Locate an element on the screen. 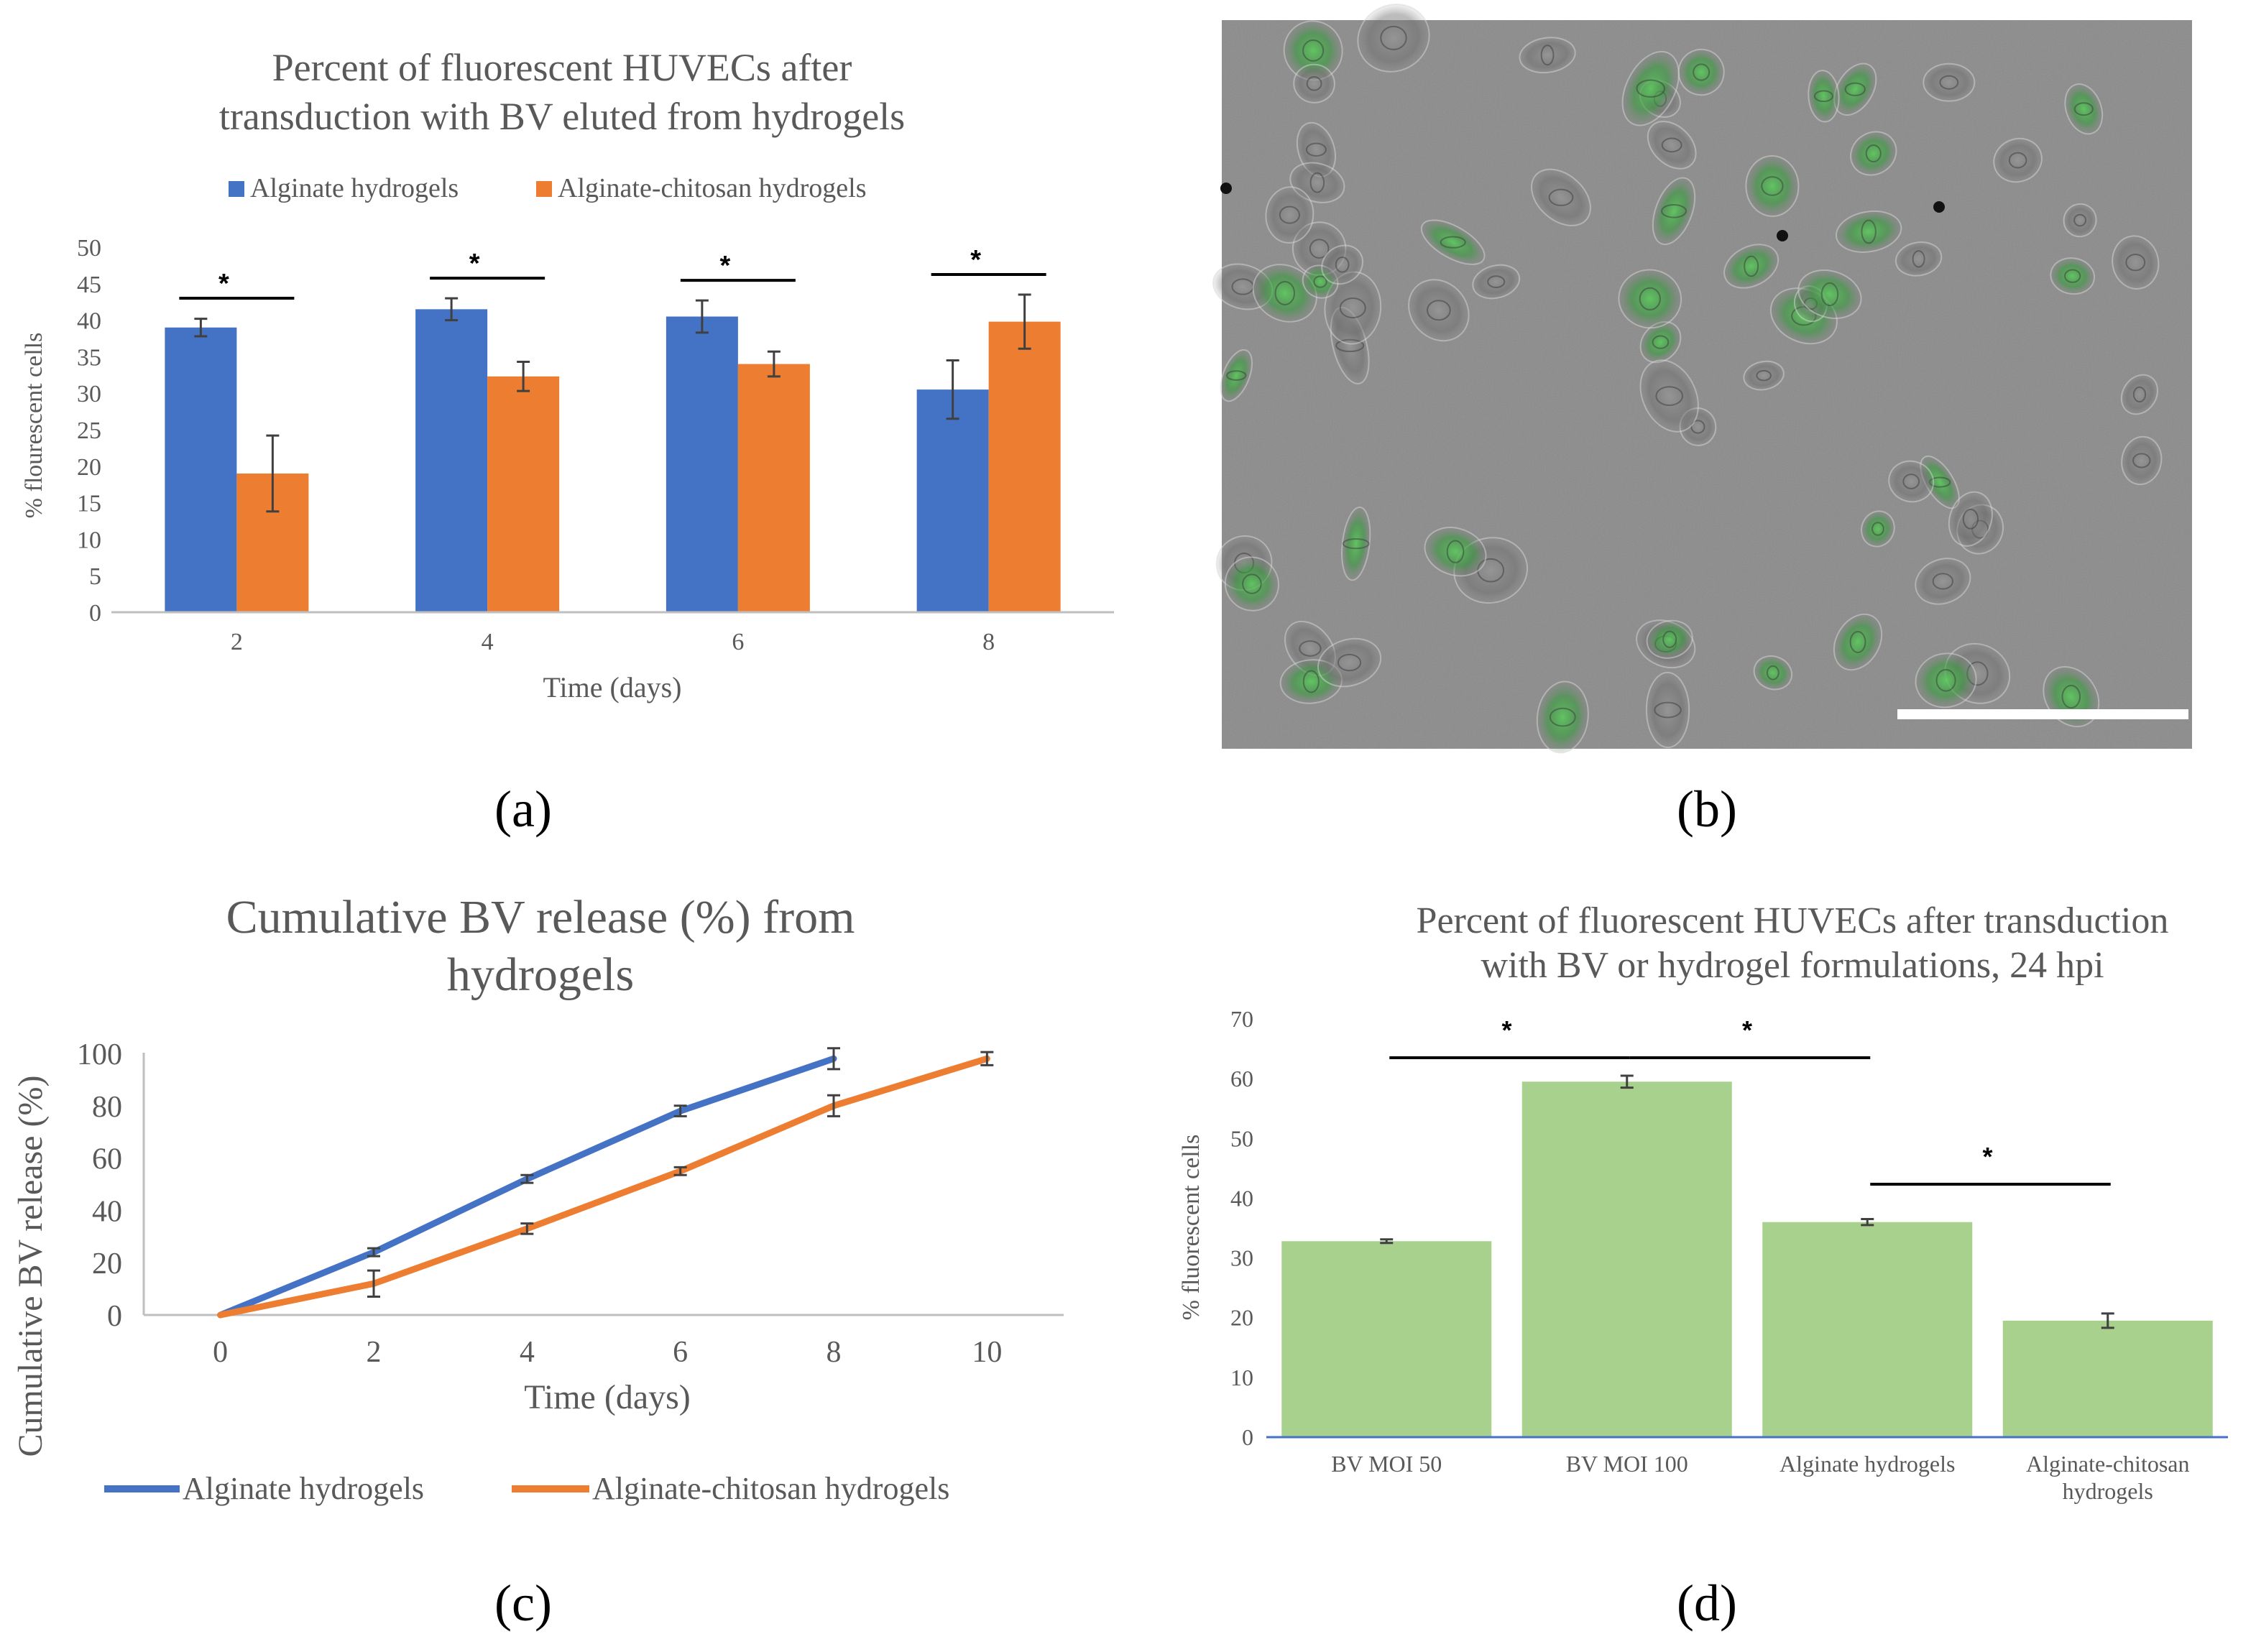 The image size is (2256, 1652). chart-a-yticks: 0 5 10 15 20 25 30 35 40 45 50 is located at coordinates (89, 431).